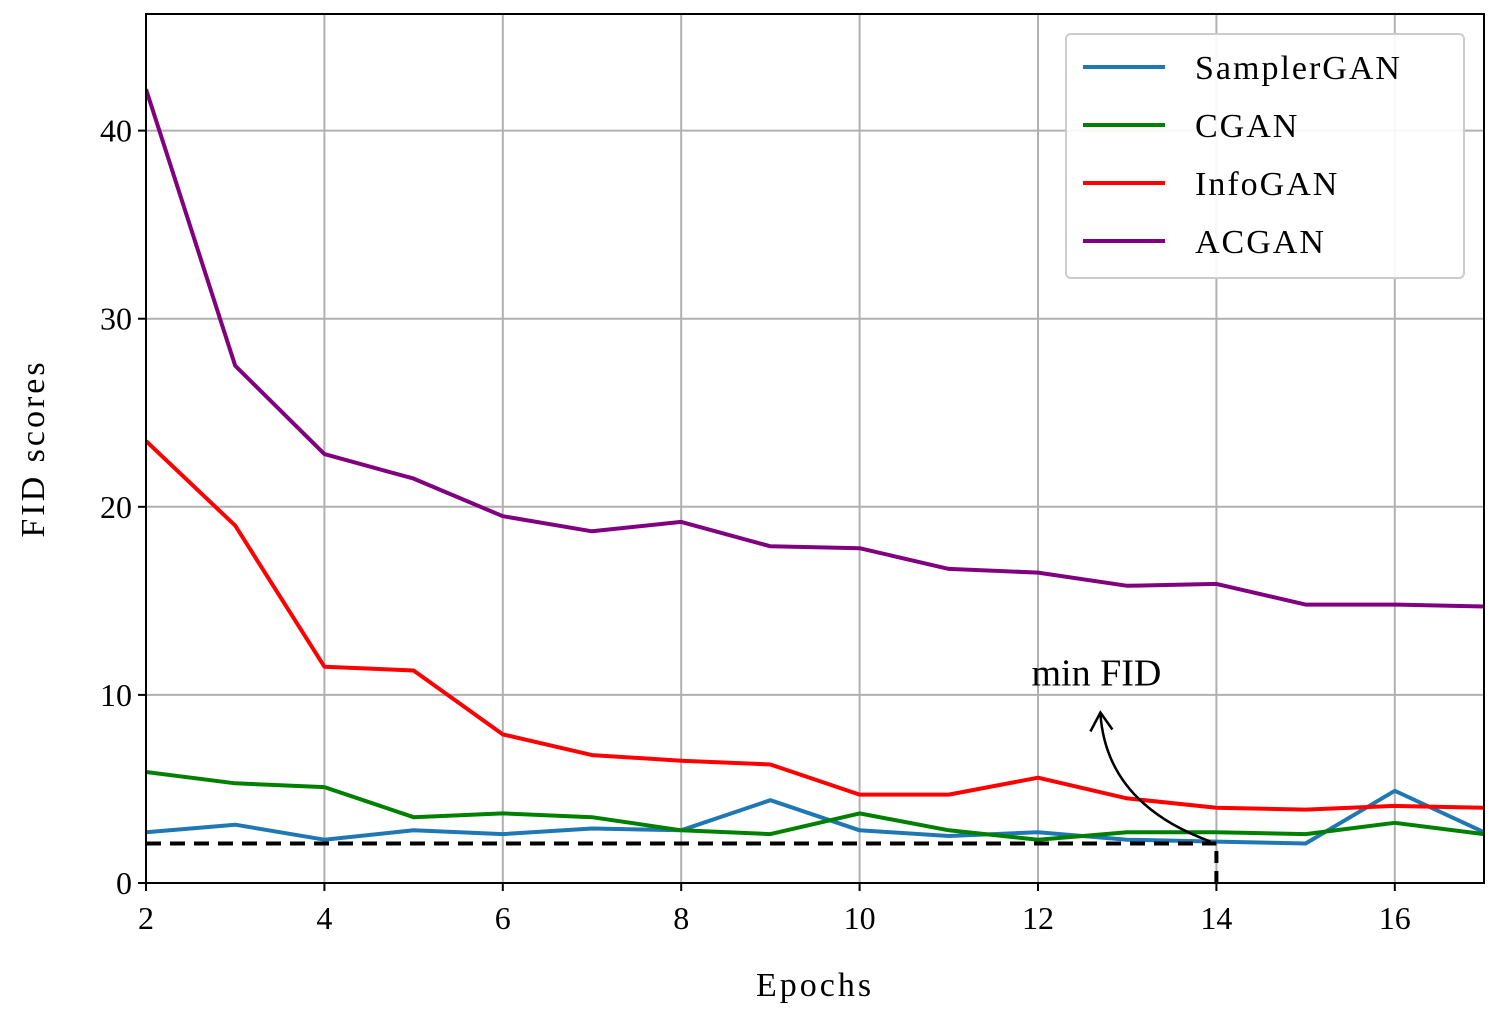 Image resolution: width=1498 pixels, height=1014 pixels. What do you see at coordinates (774, 909) in the screenshot?
I see `x-axis-ticks: 2 4 6 8 10 12 14 16` at bounding box center [774, 909].